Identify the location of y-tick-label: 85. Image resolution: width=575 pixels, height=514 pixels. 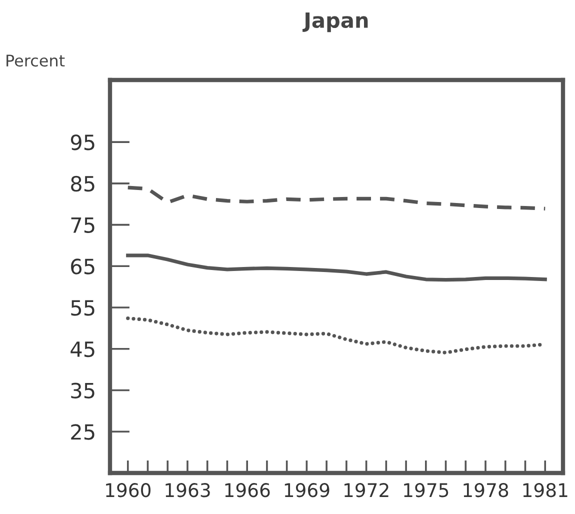
(82, 184).